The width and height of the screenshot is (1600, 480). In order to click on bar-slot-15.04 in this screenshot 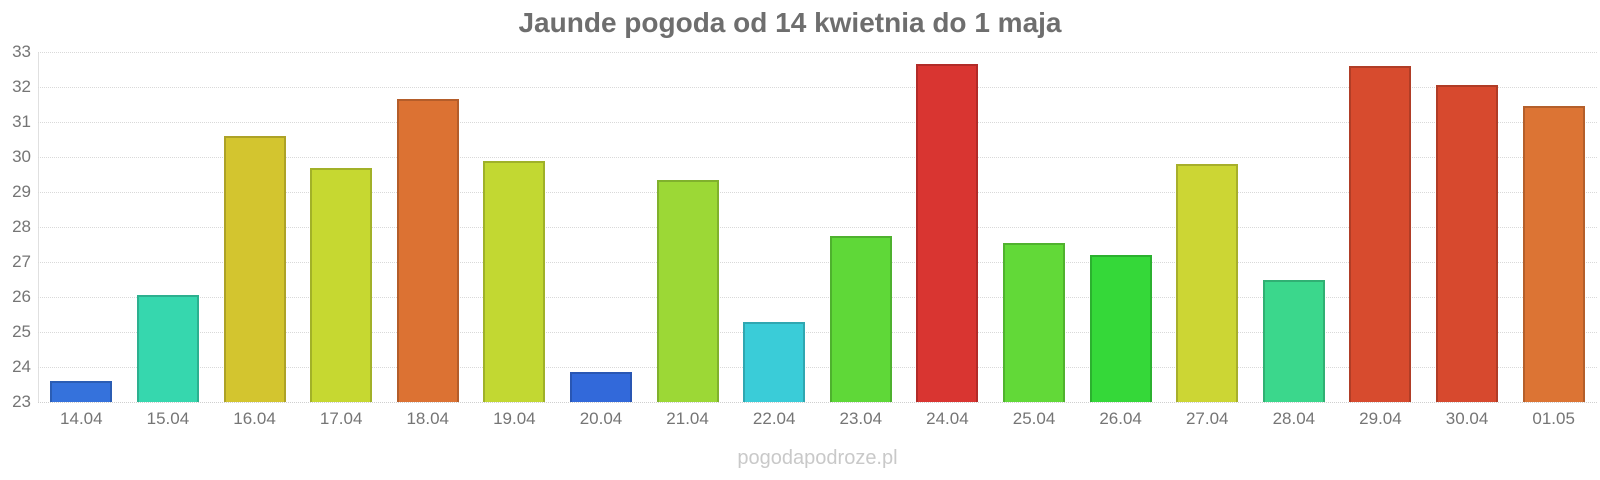, I will do `click(168, 227)`.